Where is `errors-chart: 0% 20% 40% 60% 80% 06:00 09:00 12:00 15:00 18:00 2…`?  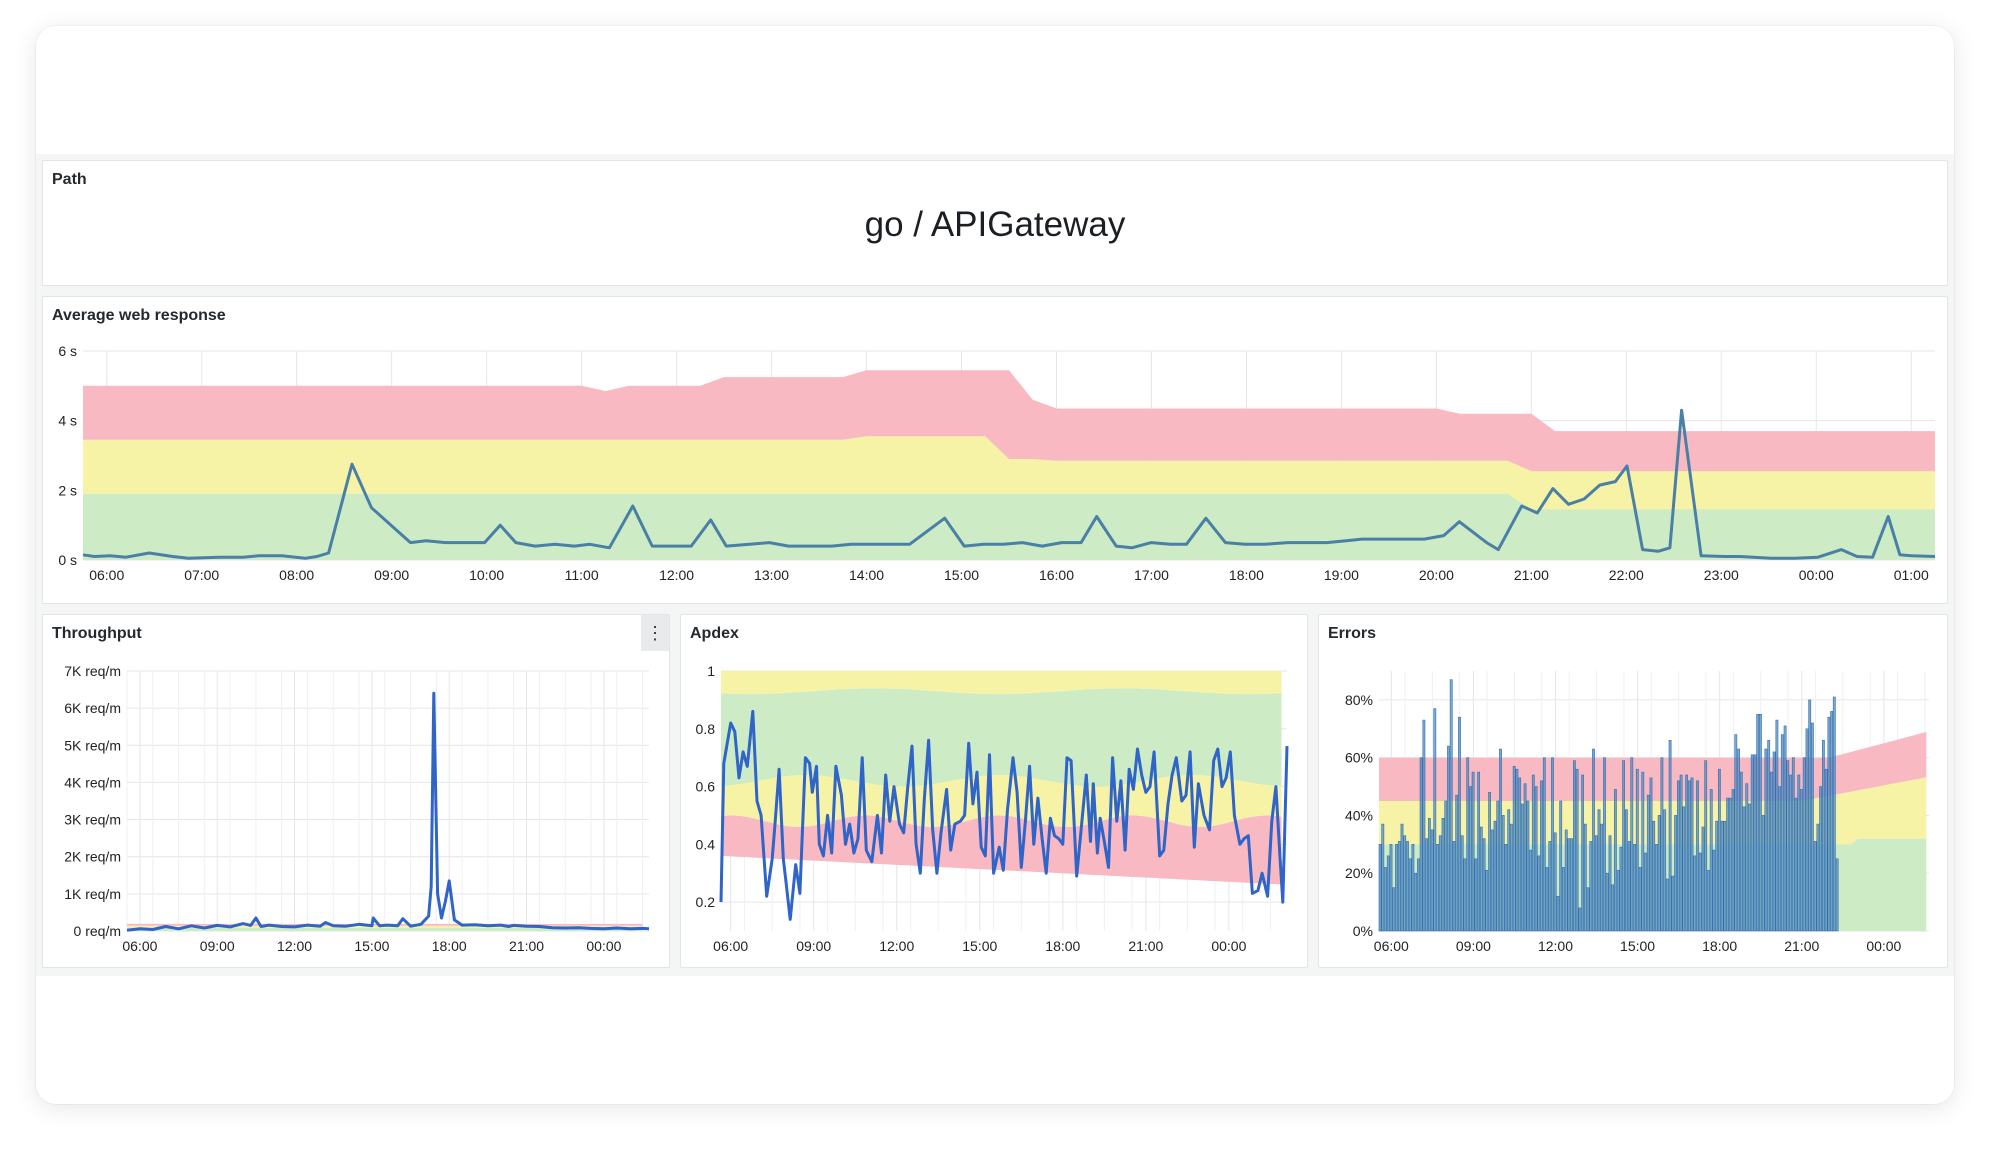 errors-chart: 0% 20% 40% 60% 80% 06:00 09:00 12:00 15:00 18:00 2… is located at coordinates (1637, 812).